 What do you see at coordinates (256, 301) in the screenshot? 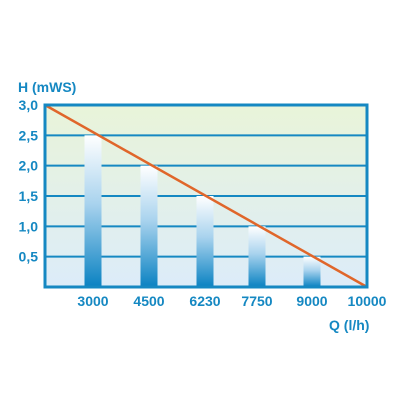
I see `x-tick-label: 7750` at bounding box center [256, 301].